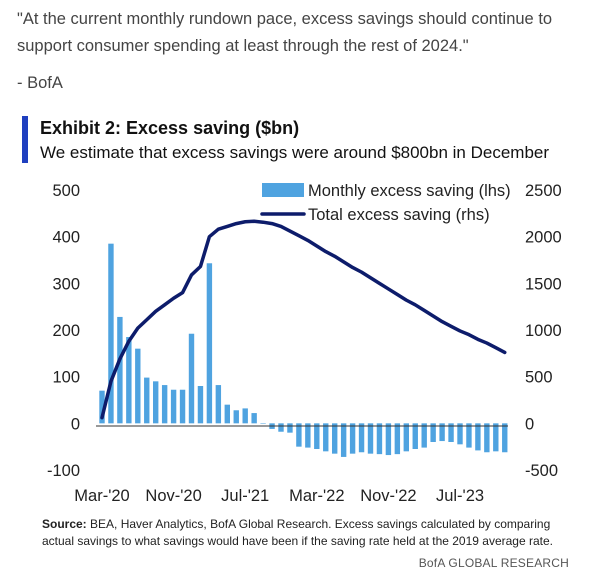 The image size is (591, 582). Describe the element at coordinates (493, 563) in the screenshot. I see `brand-label: BofA GLOBAL RESEARCH` at that location.